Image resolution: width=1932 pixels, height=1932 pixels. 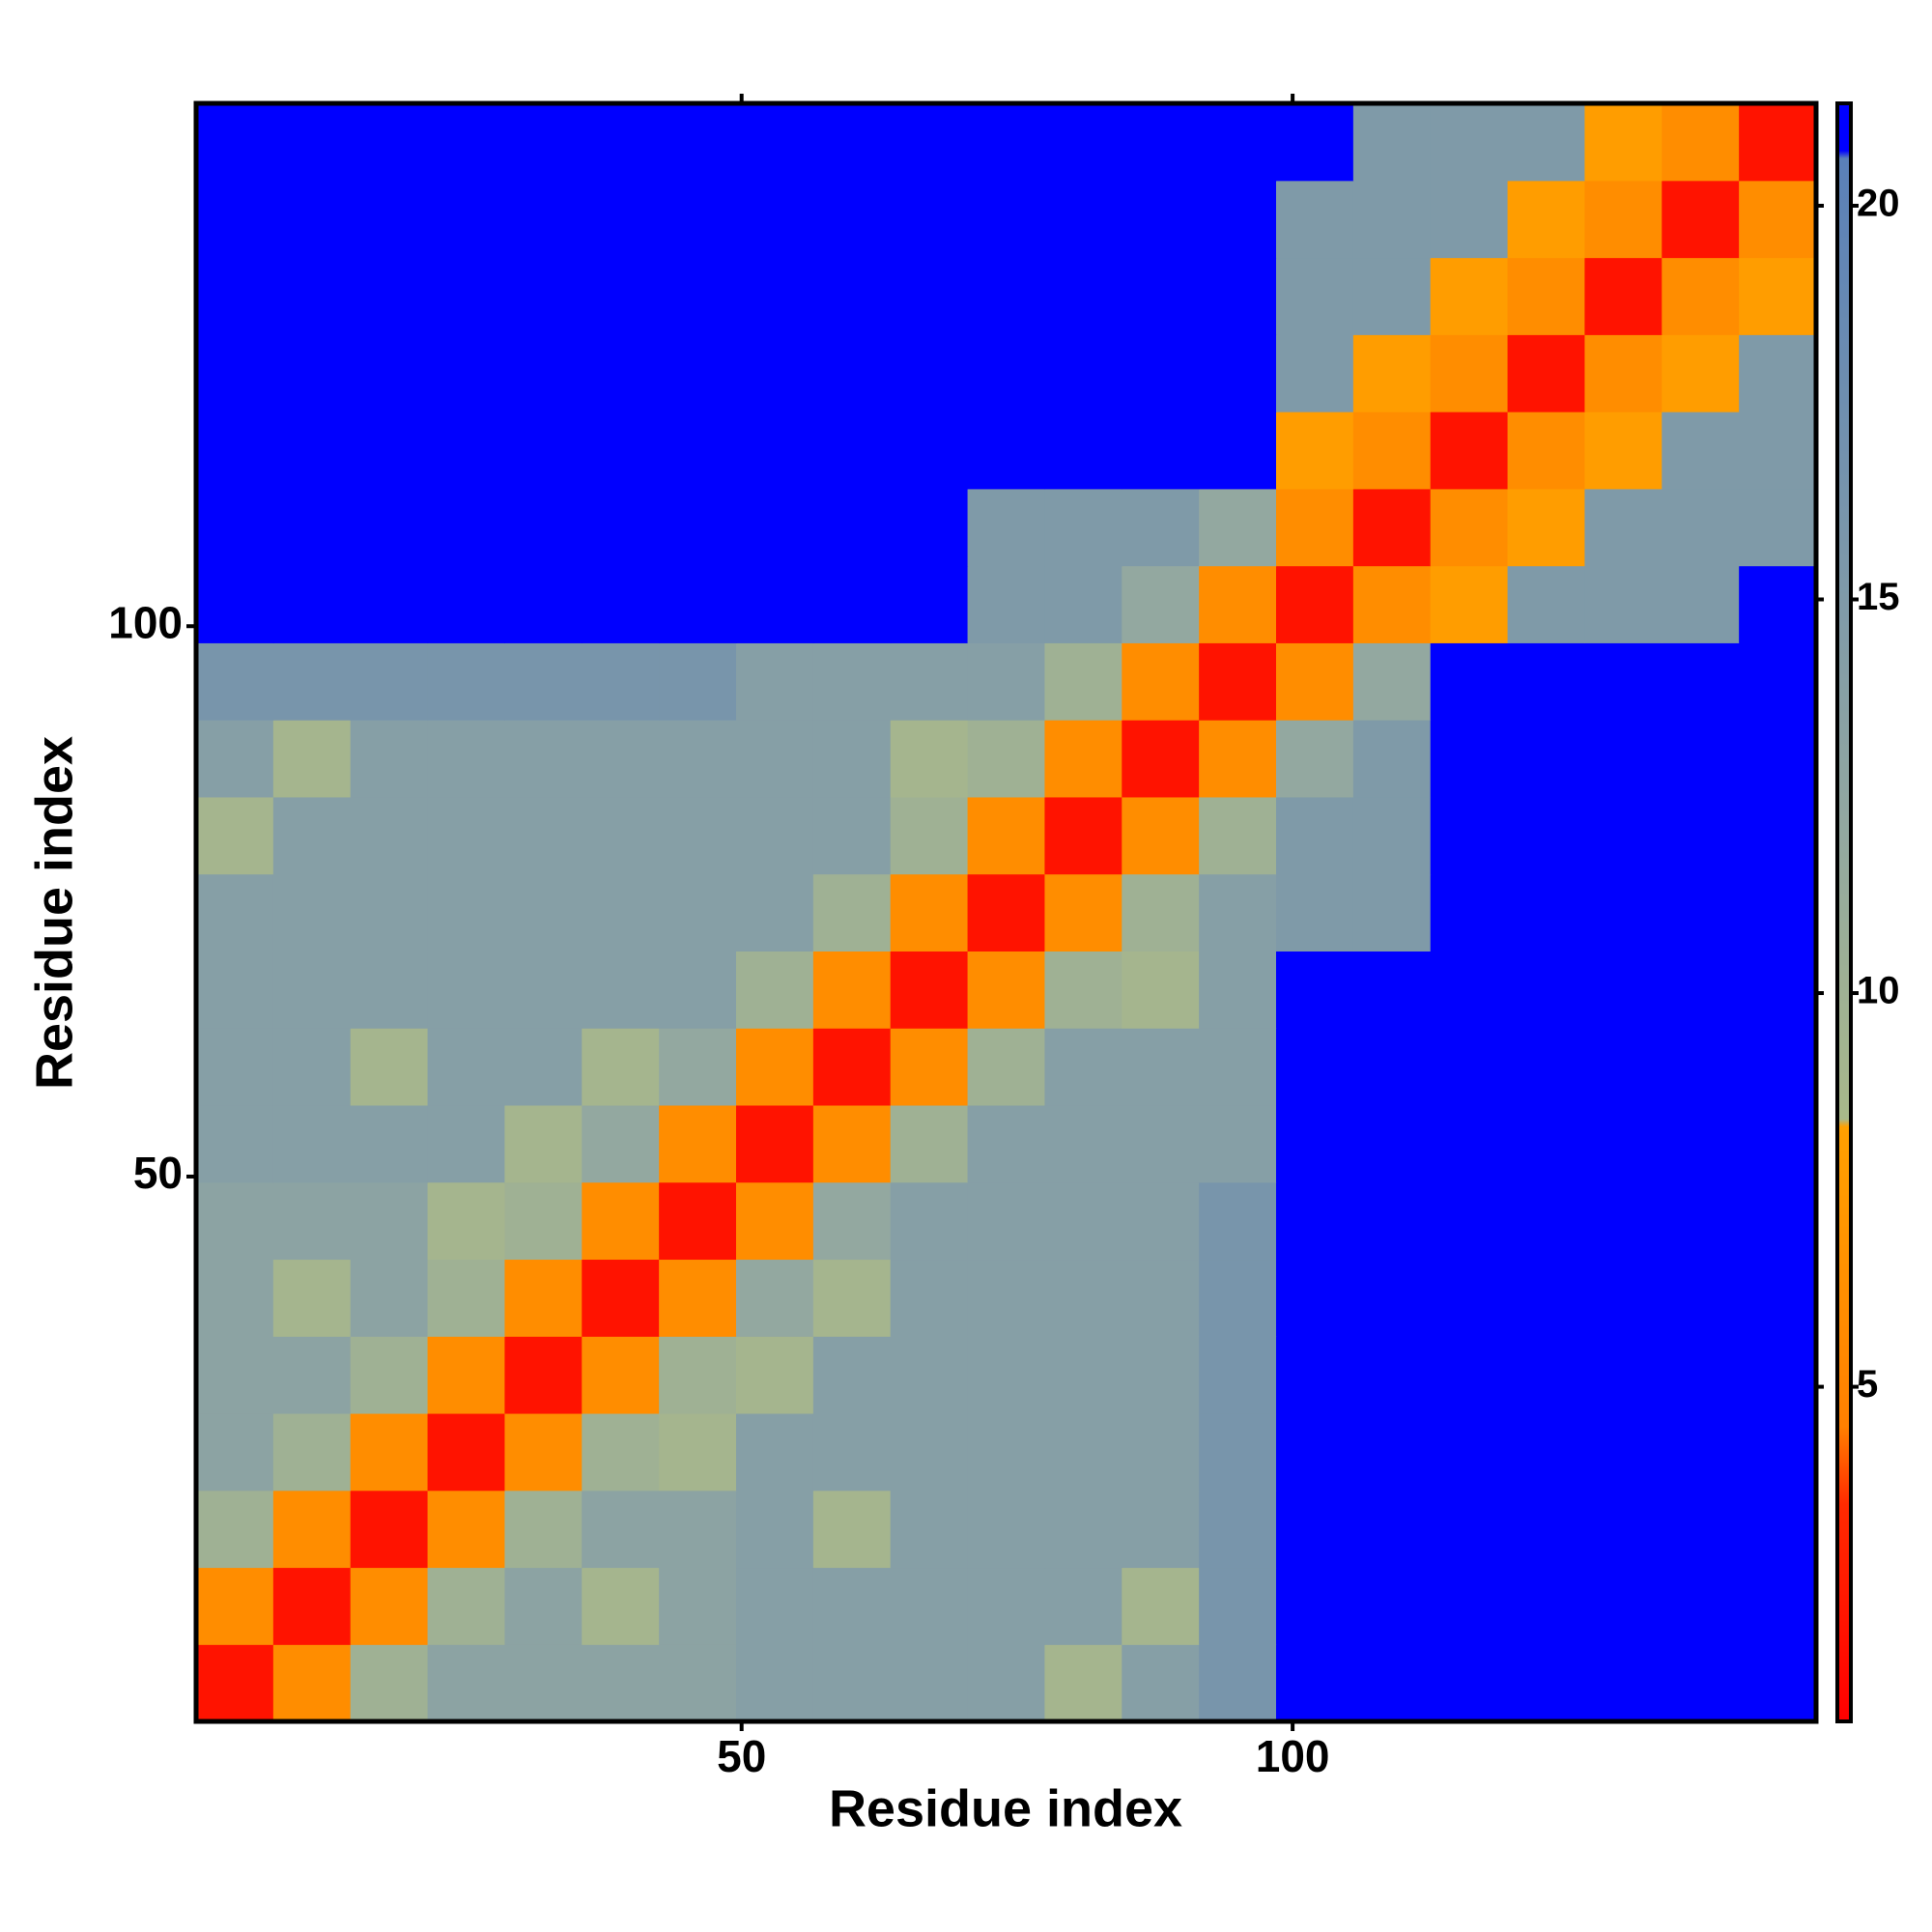 What do you see at coordinates (1844, 912) in the screenshot?
I see `colorbar` at bounding box center [1844, 912].